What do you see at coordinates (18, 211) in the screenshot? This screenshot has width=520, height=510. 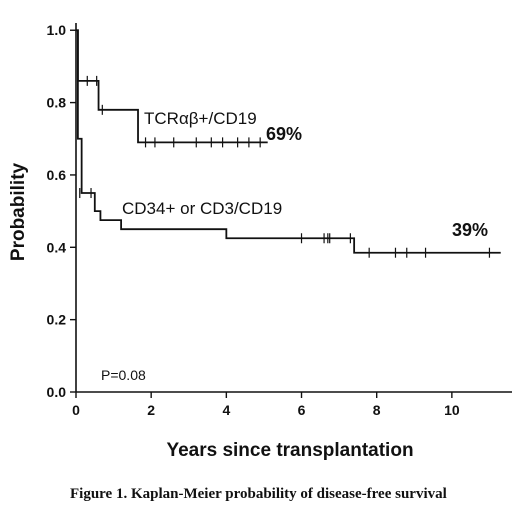 I see `y-axis-title: Probability` at bounding box center [18, 211].